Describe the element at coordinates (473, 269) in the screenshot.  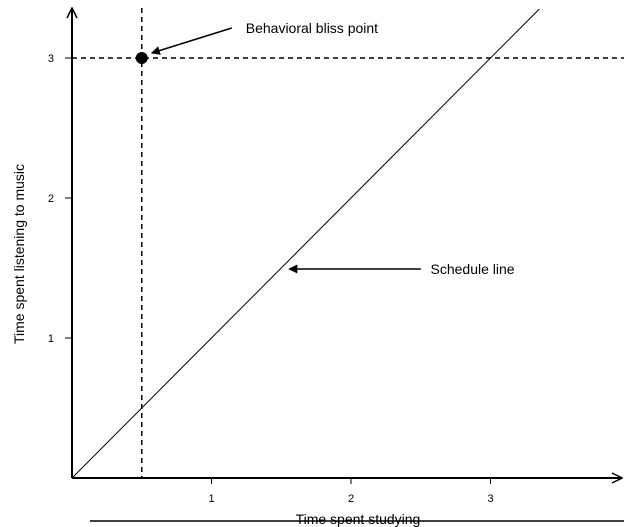
I see `schedule-line-label: Schedule line` at that location.